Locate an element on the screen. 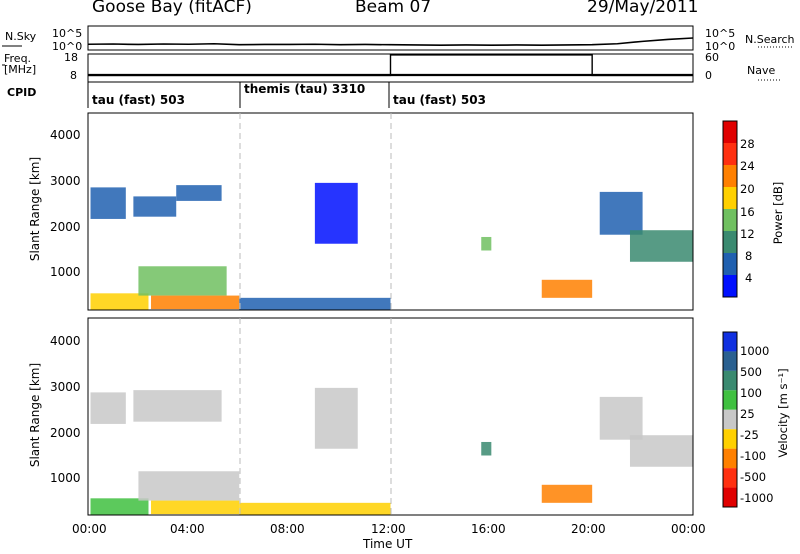 The height and width of the screenshot is (554, 800). freq-label-2: [MHz] is located at coordinates (20, 69).